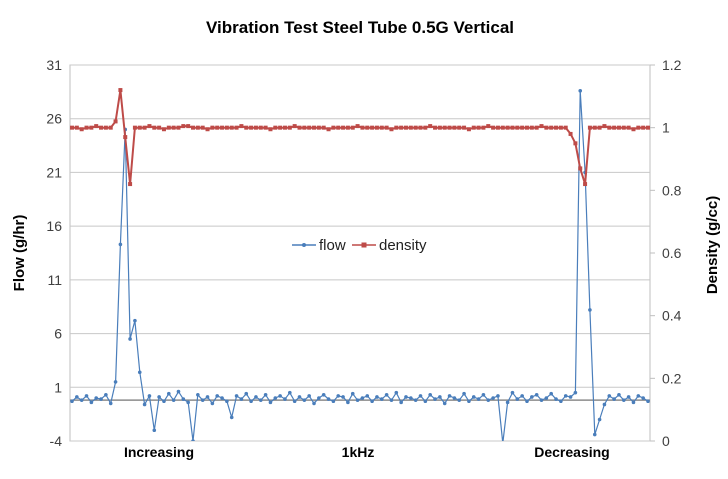  I want to click on y2-tick-label: 0.4, so click(672, 316).